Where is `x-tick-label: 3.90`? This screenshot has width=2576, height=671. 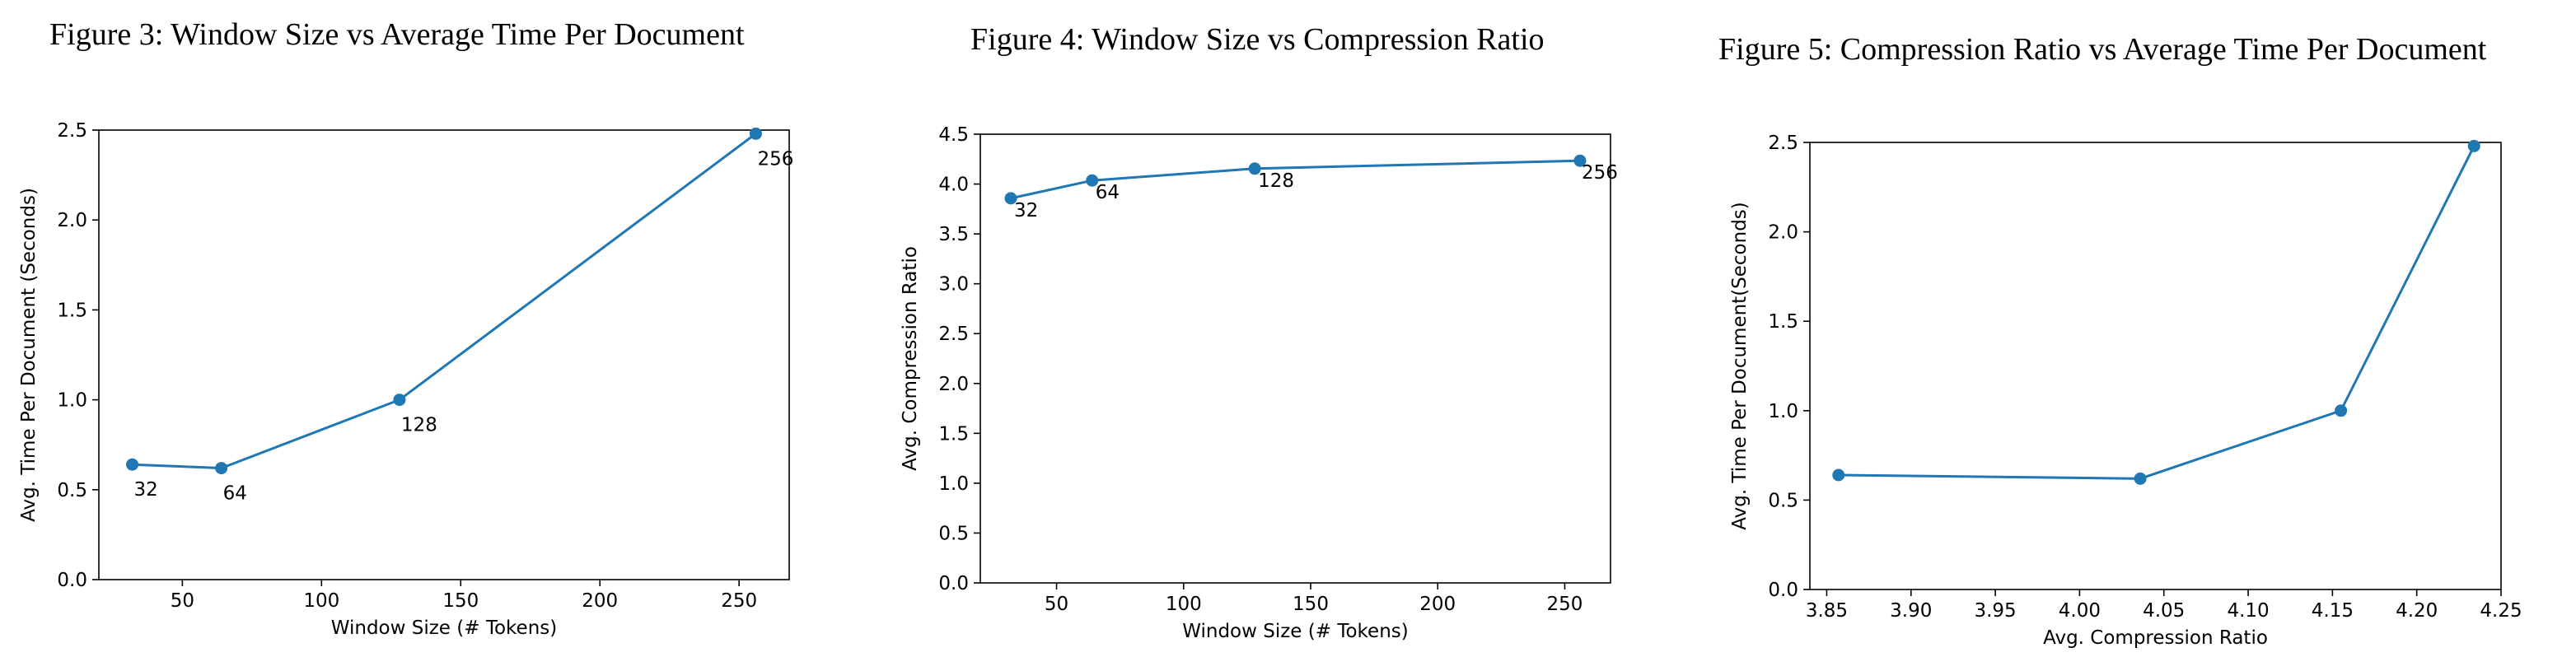 x-tick-label: 3.90 is located at coordinates (1911, 611).